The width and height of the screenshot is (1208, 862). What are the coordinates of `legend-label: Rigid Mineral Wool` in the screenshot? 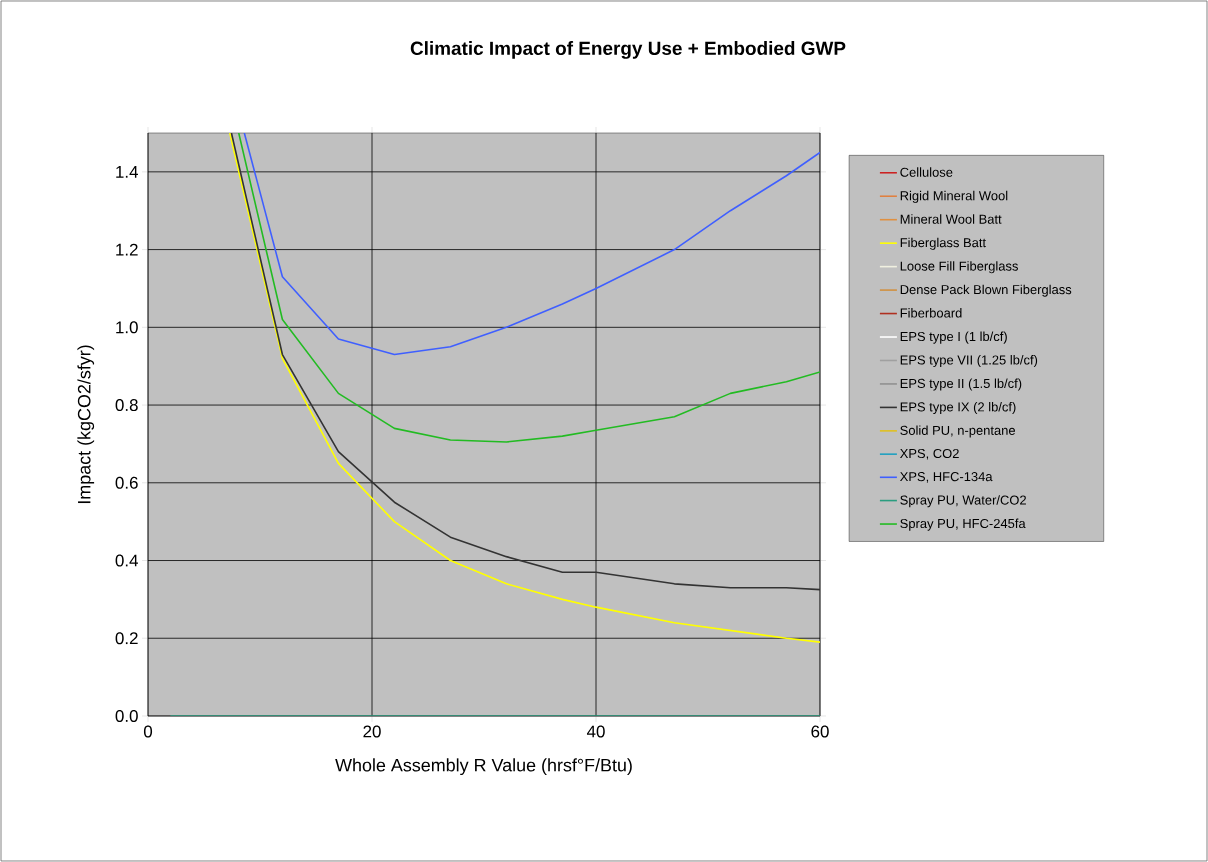 It's located at (954, 196).